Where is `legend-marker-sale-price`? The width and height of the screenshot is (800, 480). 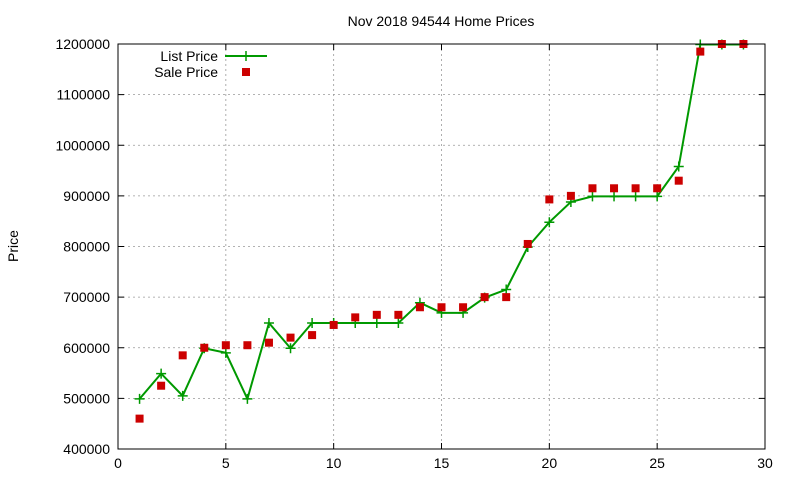 legend-marker-sale-price is located at coordinates (246, 72).